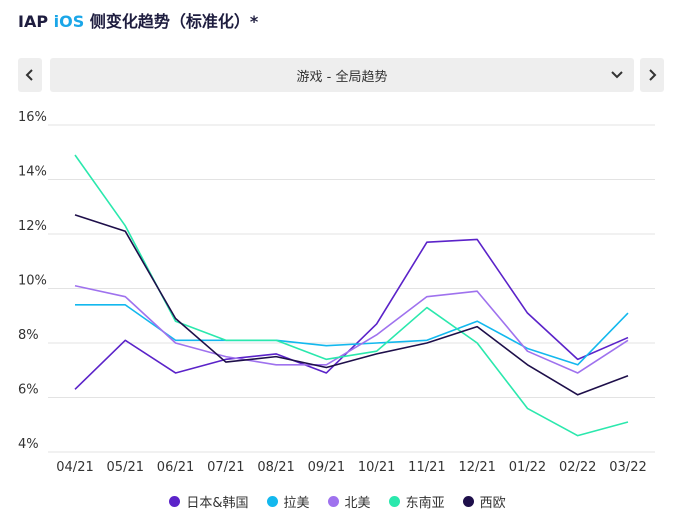 This screenshot has width=675, height=519. What do you see at coordinates (426, 467) in the screenshot?
I see `x-tick-label: 11/21` at bounding box center [426, 467].